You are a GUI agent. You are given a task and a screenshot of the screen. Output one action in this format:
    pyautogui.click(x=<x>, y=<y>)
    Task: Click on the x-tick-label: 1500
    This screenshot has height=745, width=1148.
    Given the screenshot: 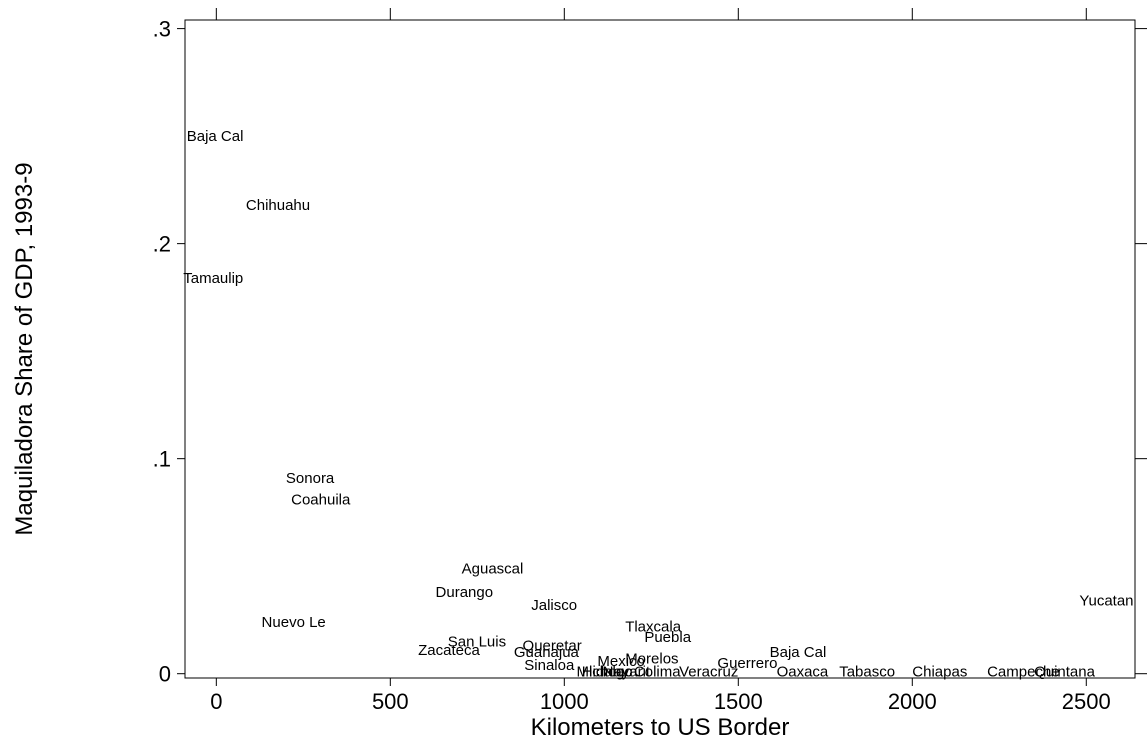 What is the action you would take?
    pyautogui.click(x=738, y=701)
    